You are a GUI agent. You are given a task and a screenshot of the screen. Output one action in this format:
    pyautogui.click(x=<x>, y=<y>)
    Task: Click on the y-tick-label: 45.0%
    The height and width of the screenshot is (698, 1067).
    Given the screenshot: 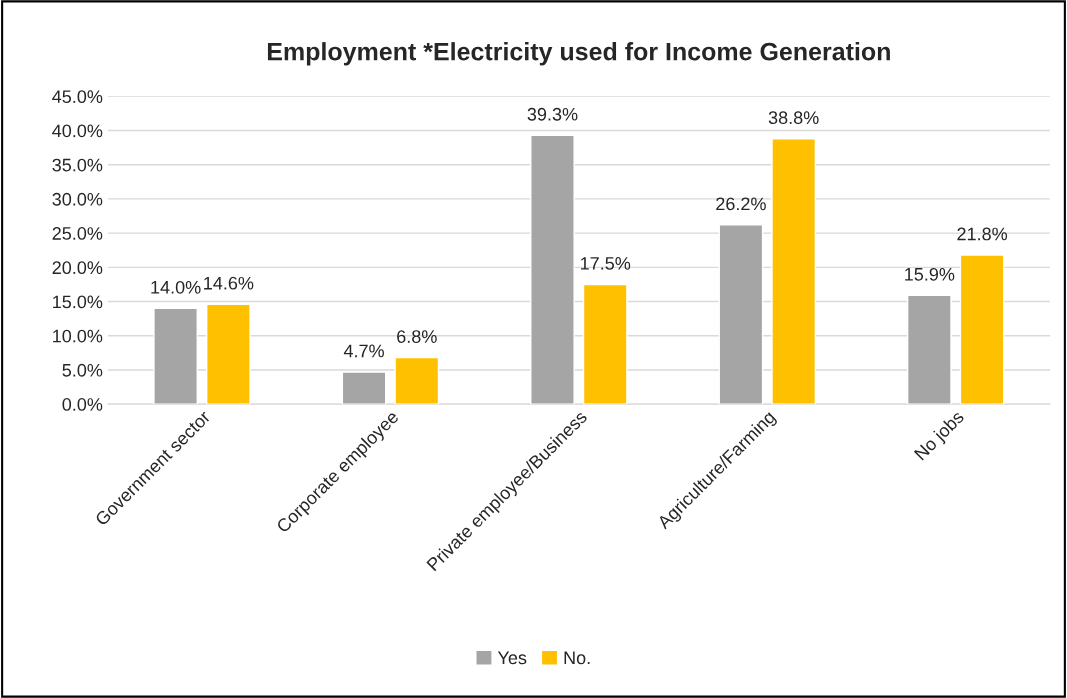 What is the action you would take?
    pyautogui.click(x=77, y=97)
    